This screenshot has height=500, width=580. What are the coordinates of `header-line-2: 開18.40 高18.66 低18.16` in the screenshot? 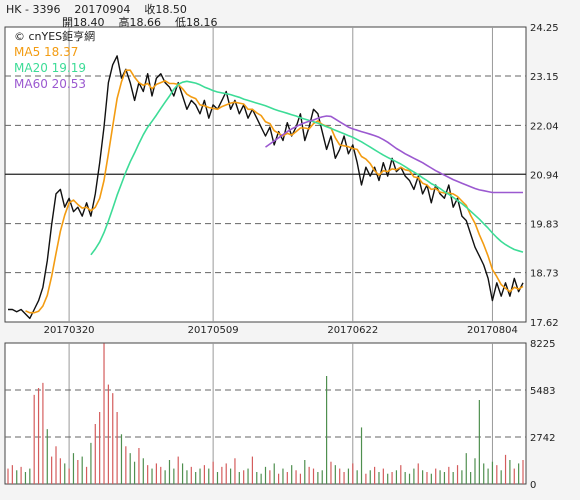 It's located at (140, 22).